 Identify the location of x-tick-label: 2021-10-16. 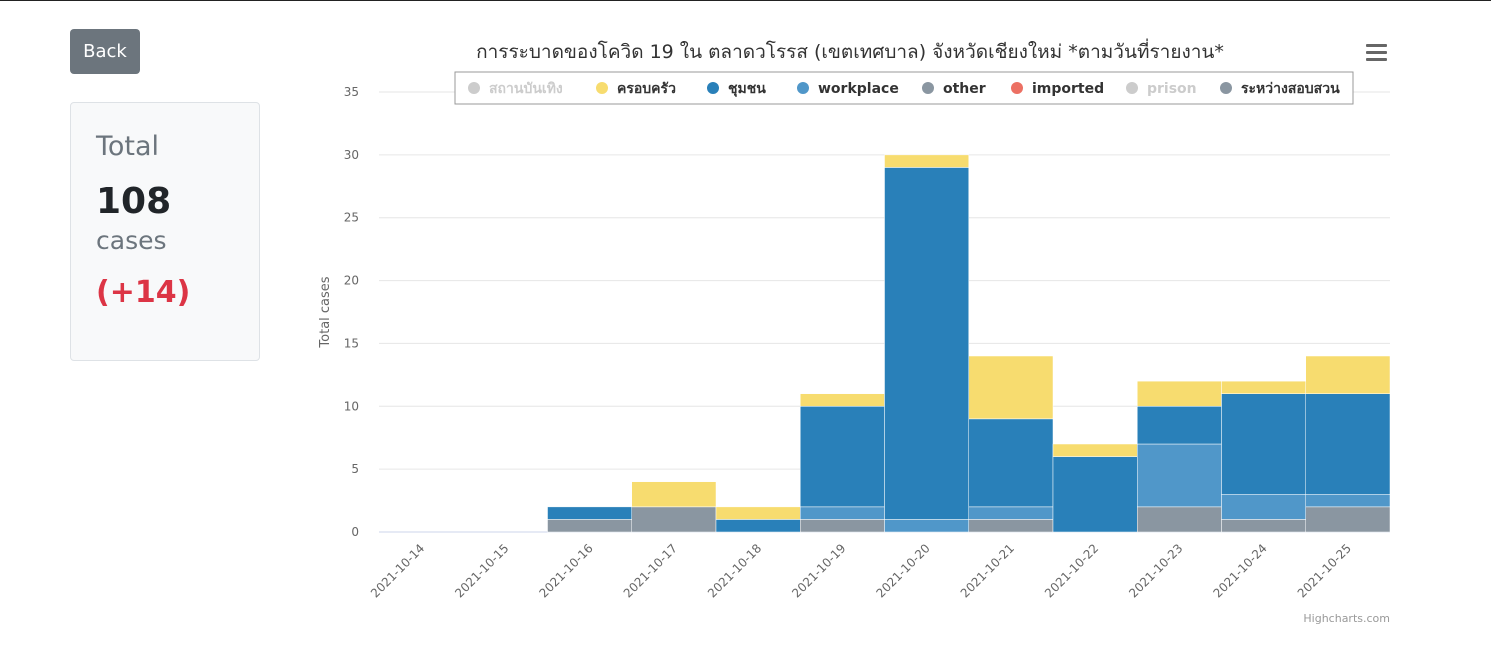
(566, 570).